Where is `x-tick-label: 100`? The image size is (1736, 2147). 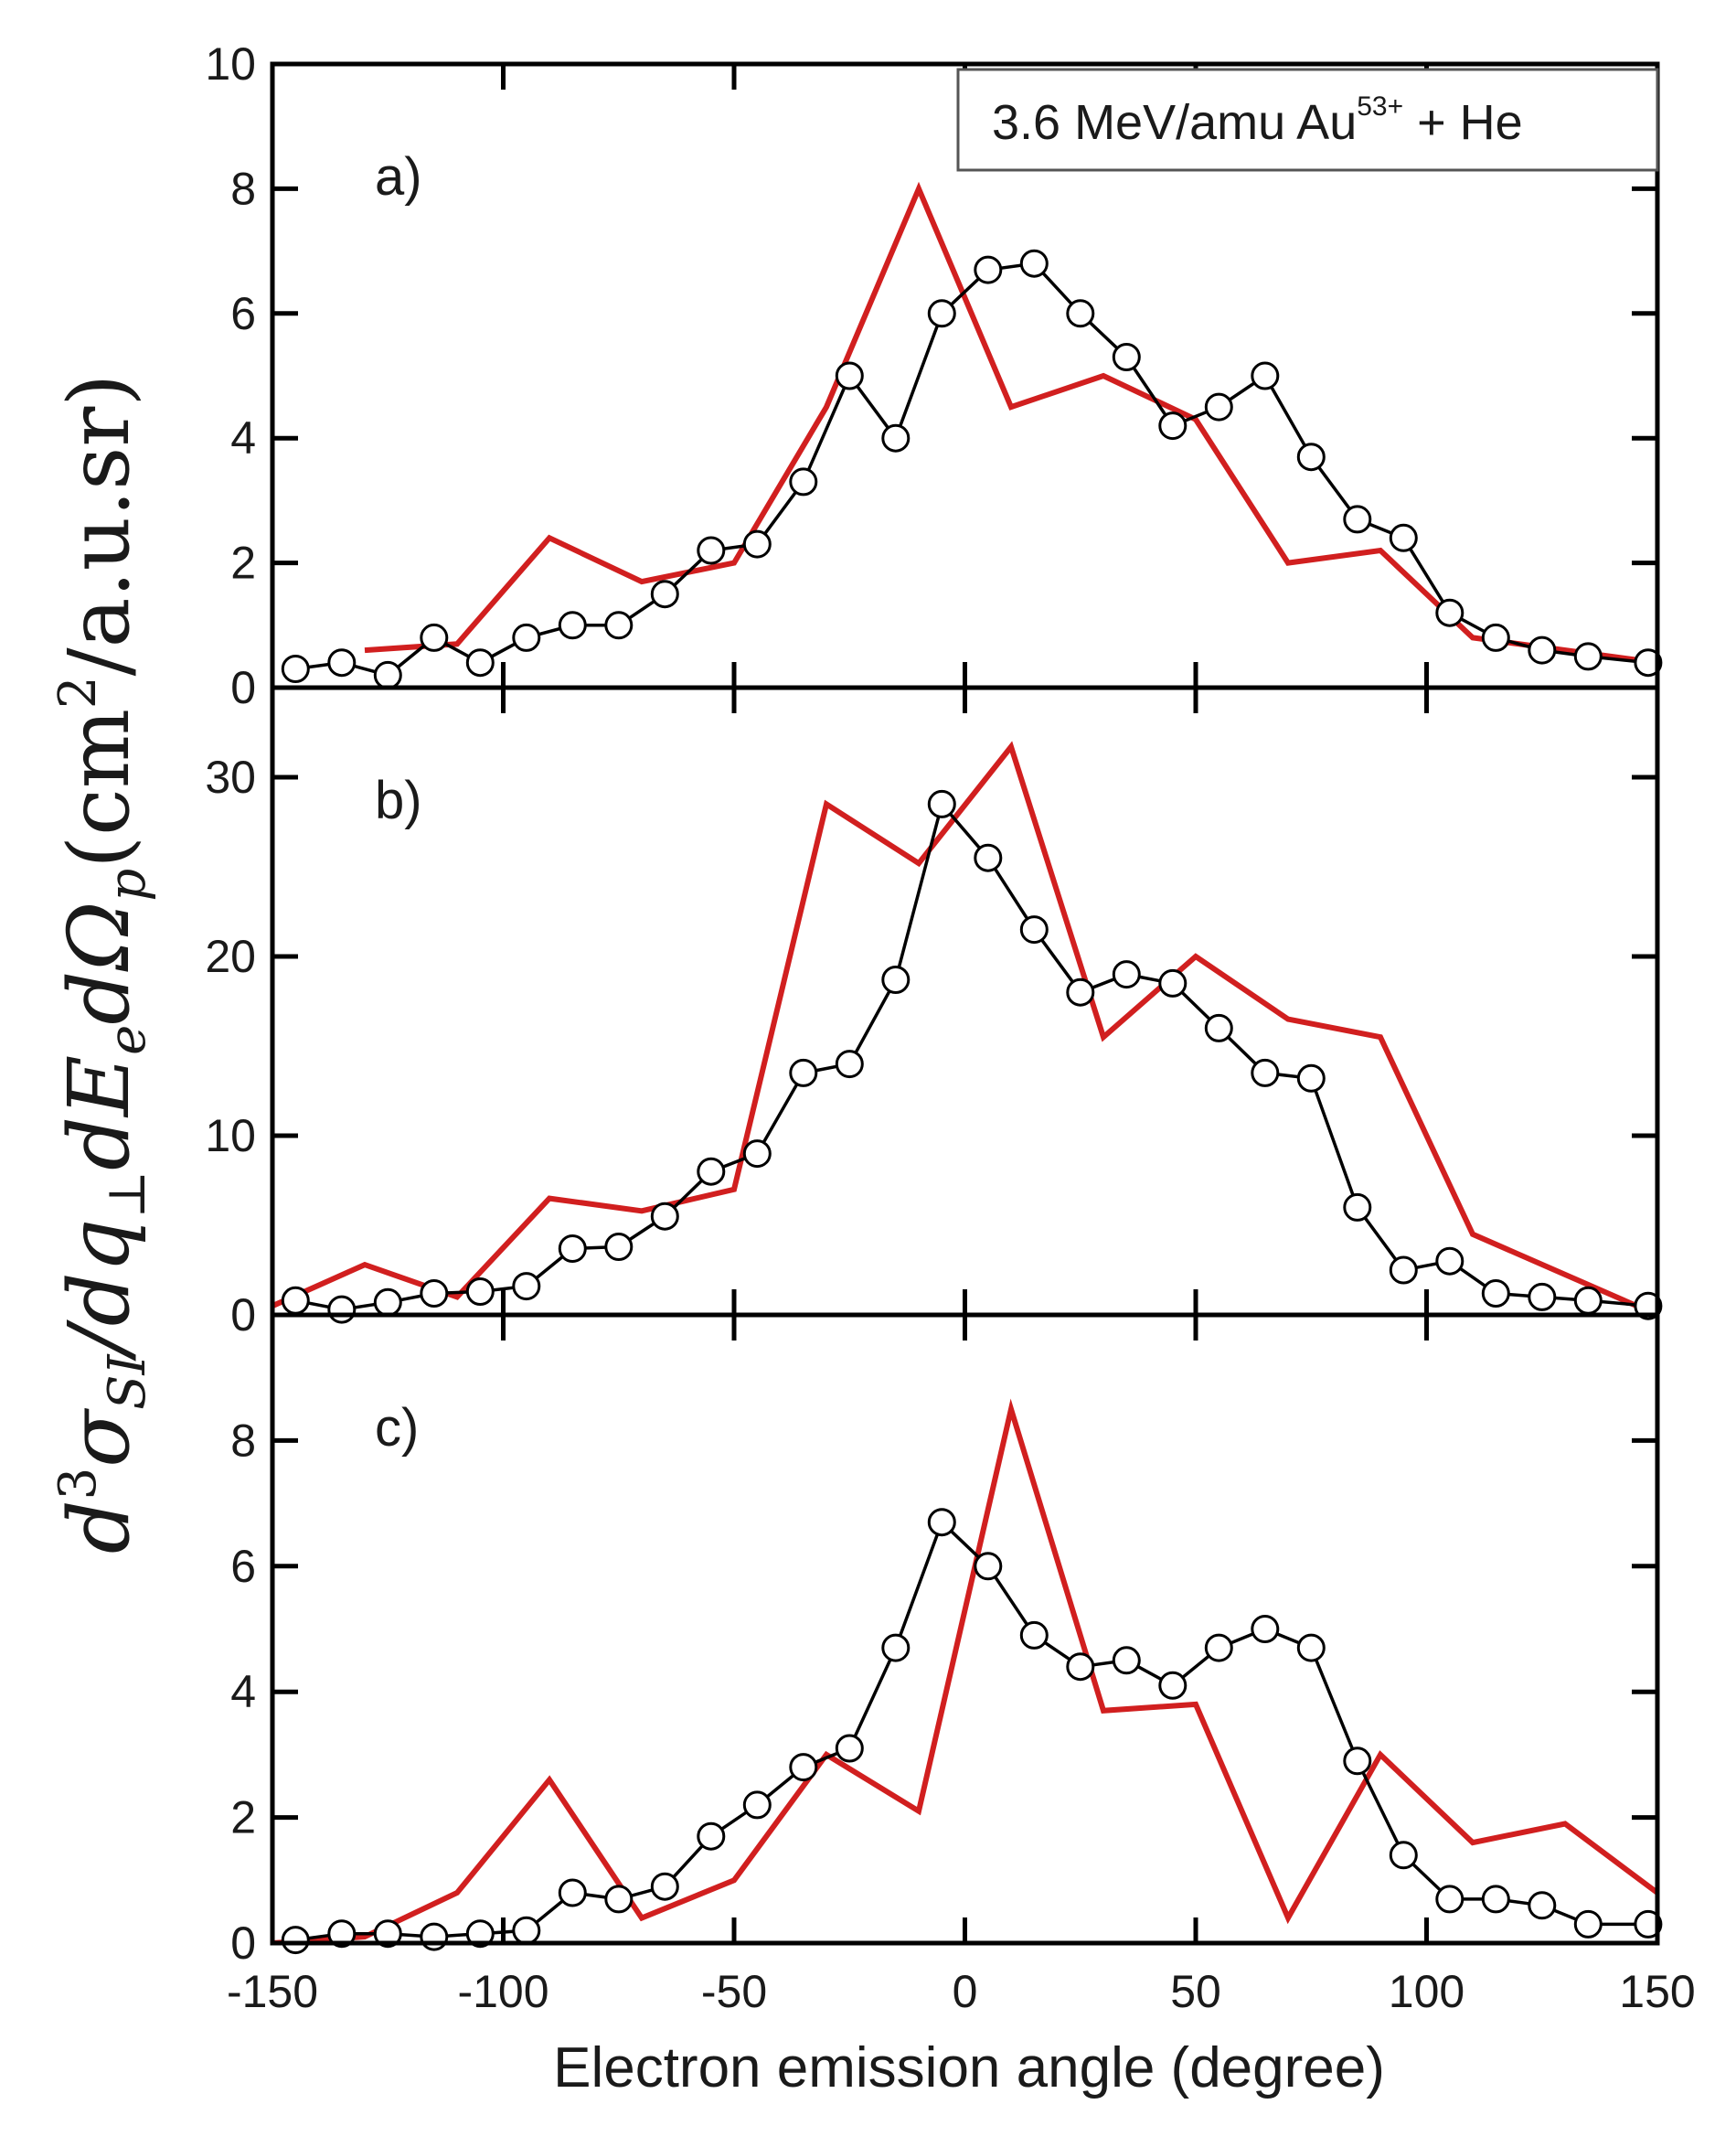 x-tick-label: 100 is located at coordinates (1426, 1991).